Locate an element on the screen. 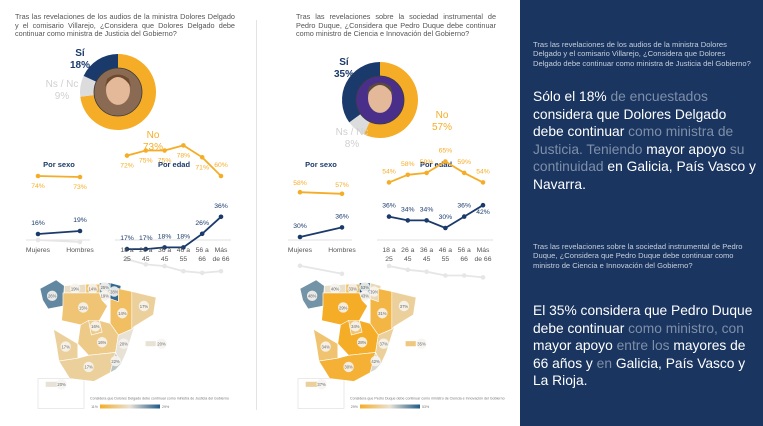 The height and width of the screenshot is (426, 763). map-value-label: 17% is located at coordinates (65, 346).